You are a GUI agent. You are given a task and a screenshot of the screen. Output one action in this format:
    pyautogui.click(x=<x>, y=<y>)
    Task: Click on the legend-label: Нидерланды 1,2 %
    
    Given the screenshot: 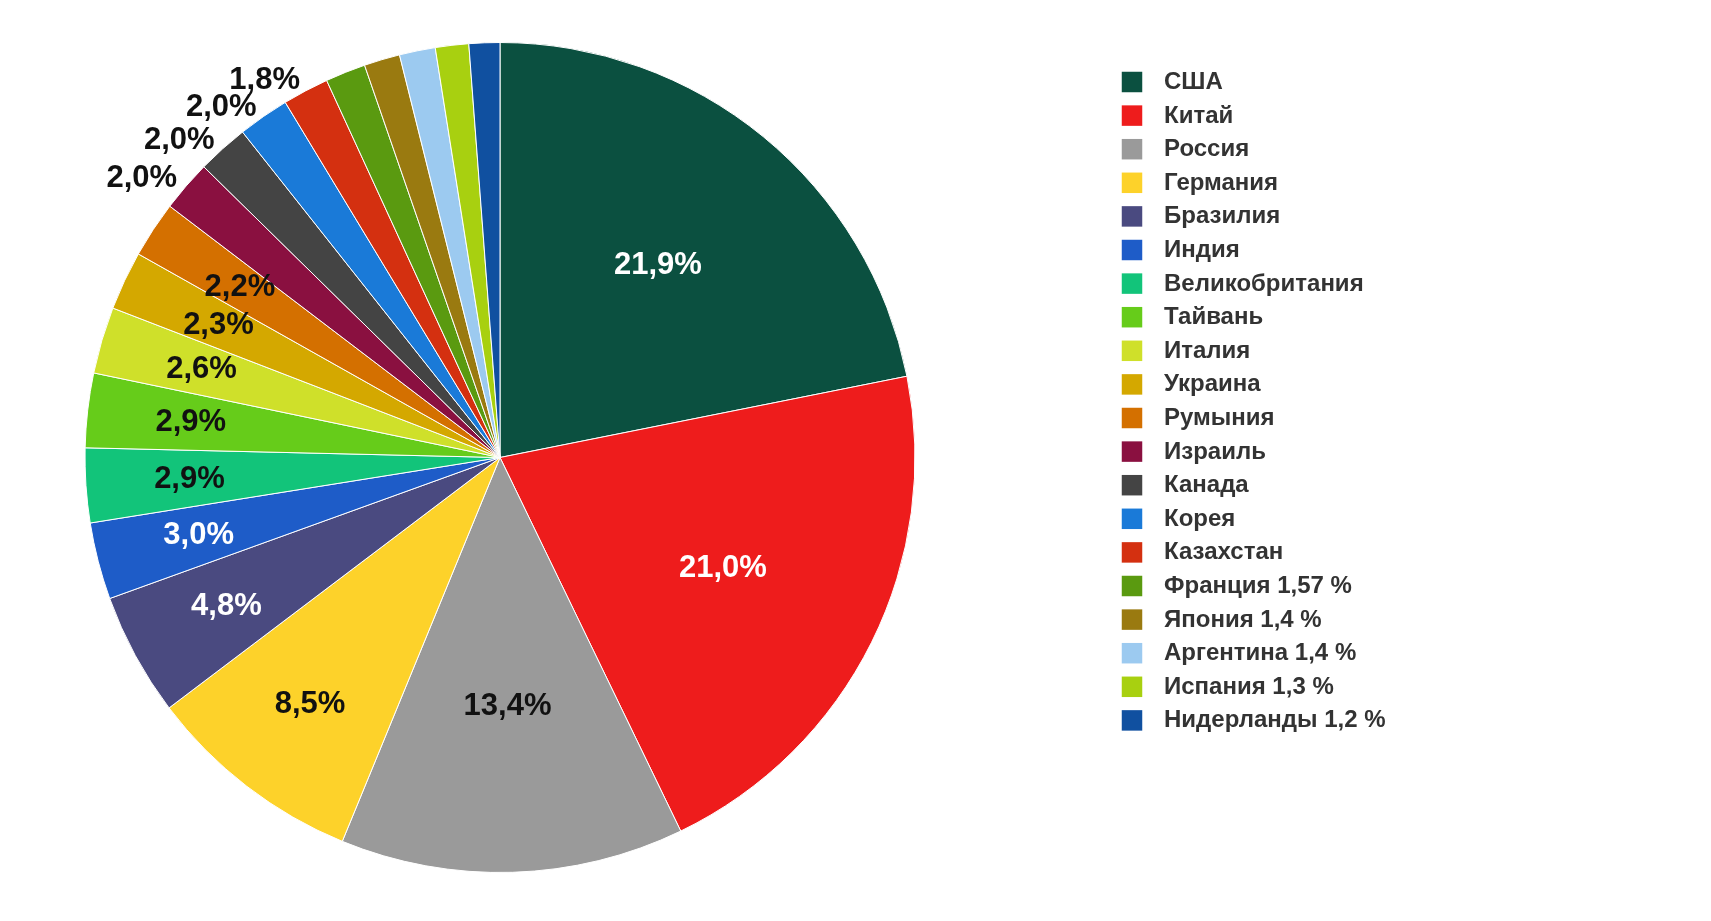 What is the action you would take?
    pyautogui.click(x=1275, y=719)
    